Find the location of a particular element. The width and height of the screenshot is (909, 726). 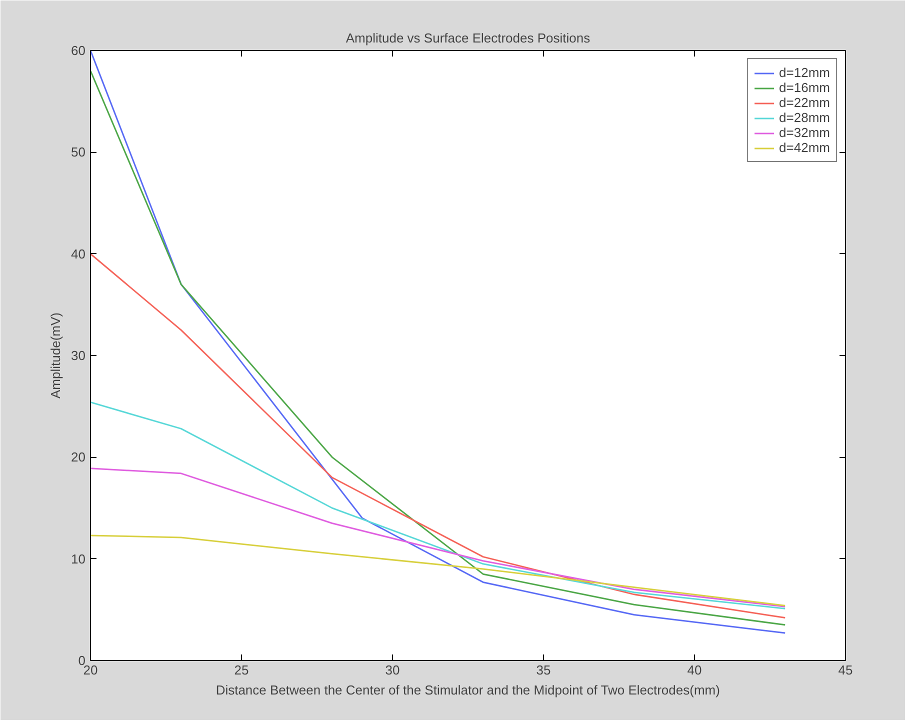

y-tick-label: 50 is located at coordinates (78, 152).